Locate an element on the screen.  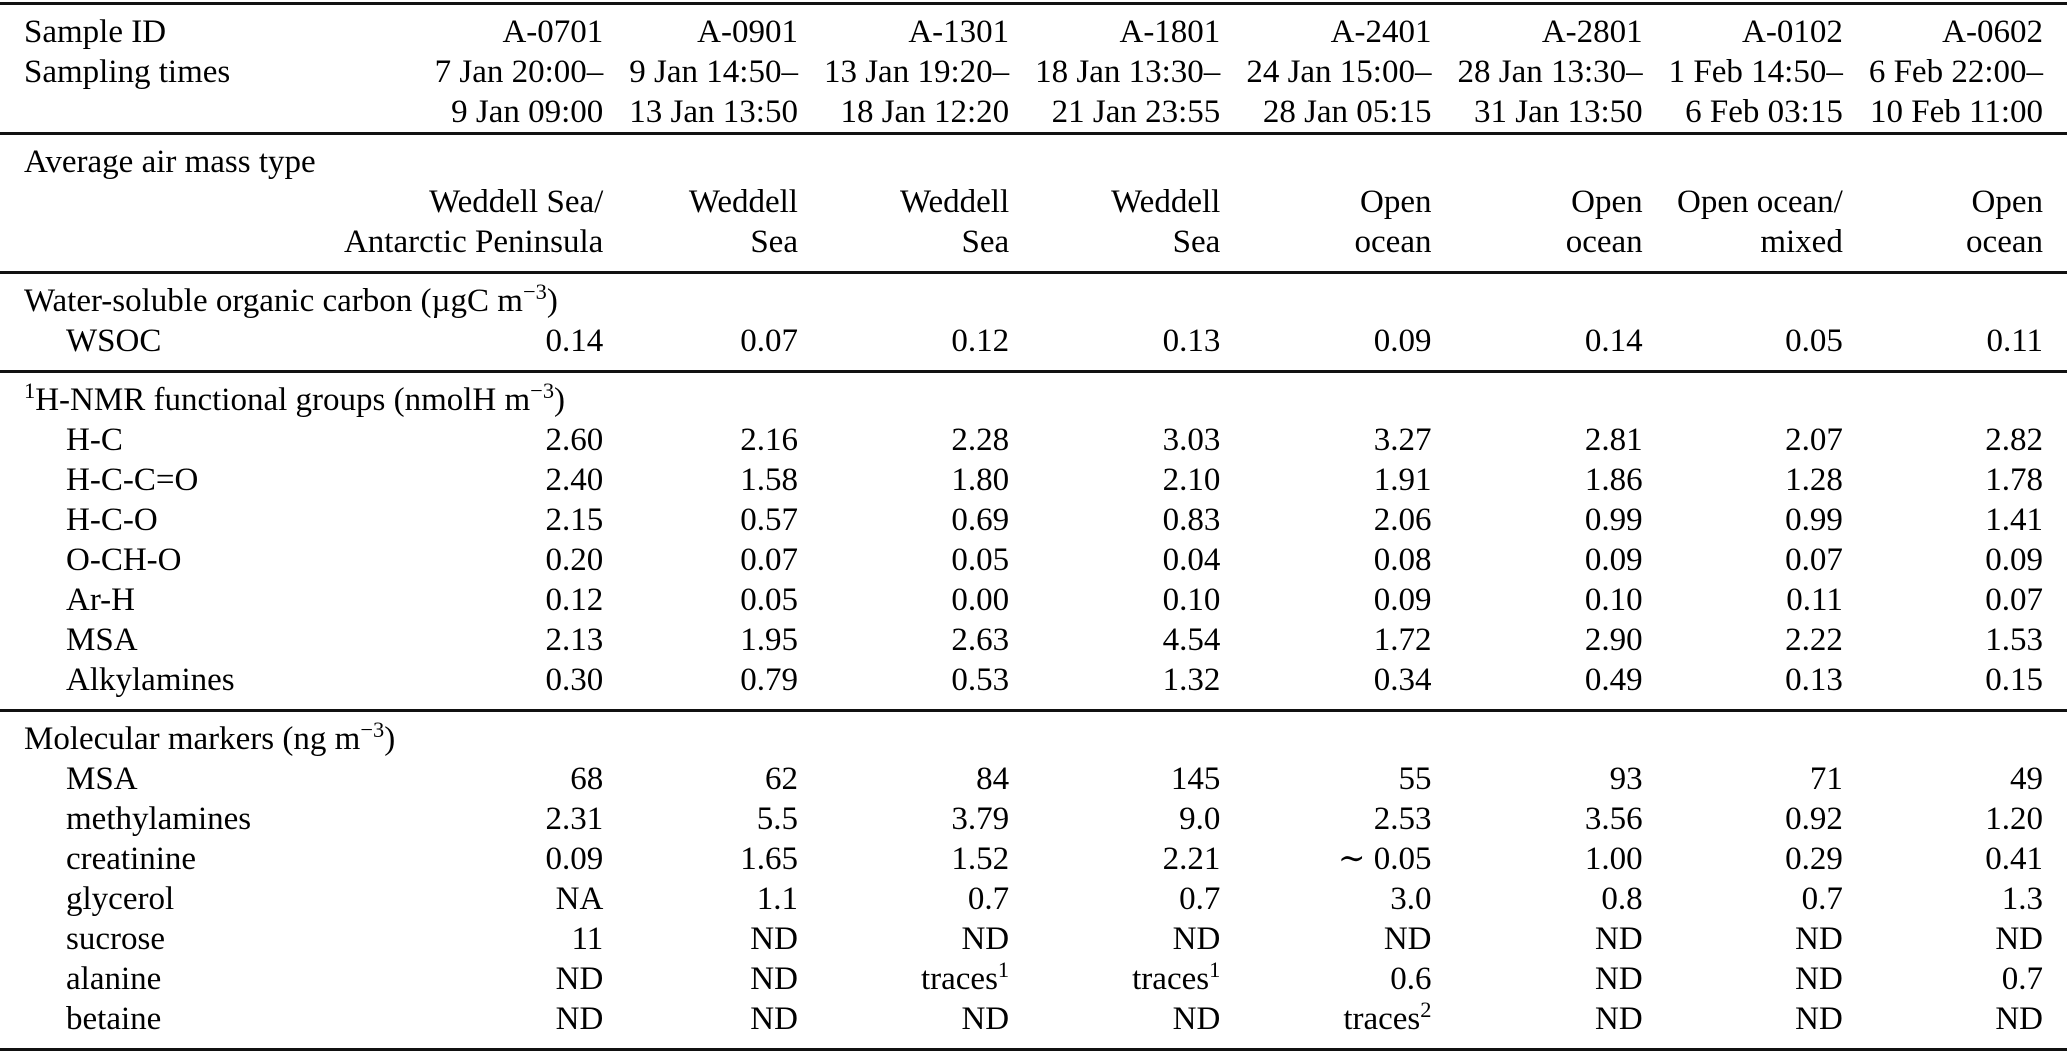
value-cell: 2.31 is located at coordinates (574, 819).